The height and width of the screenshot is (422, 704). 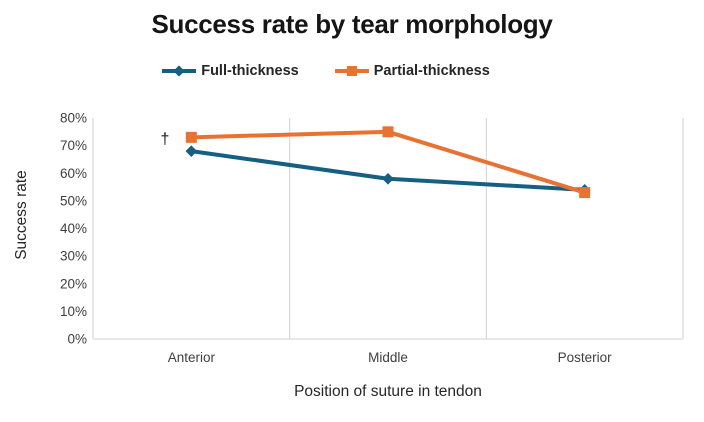 What do you see at coordinates (73, 118) in the screenshot?
I see `y-tick-label: 80%` at bounding box center [73, 118].